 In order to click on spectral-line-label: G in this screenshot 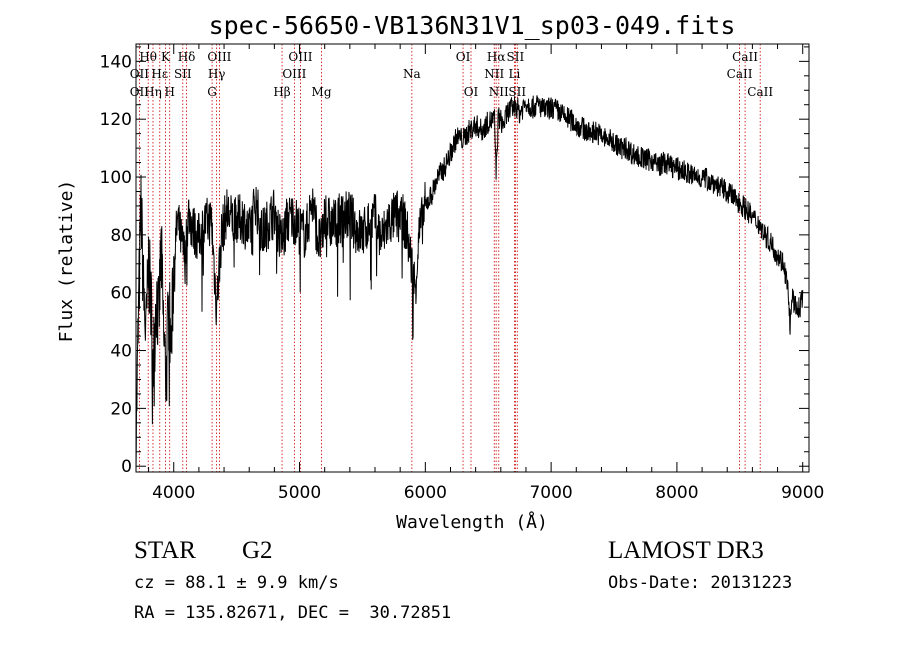, I will do `click(212, 92)`.